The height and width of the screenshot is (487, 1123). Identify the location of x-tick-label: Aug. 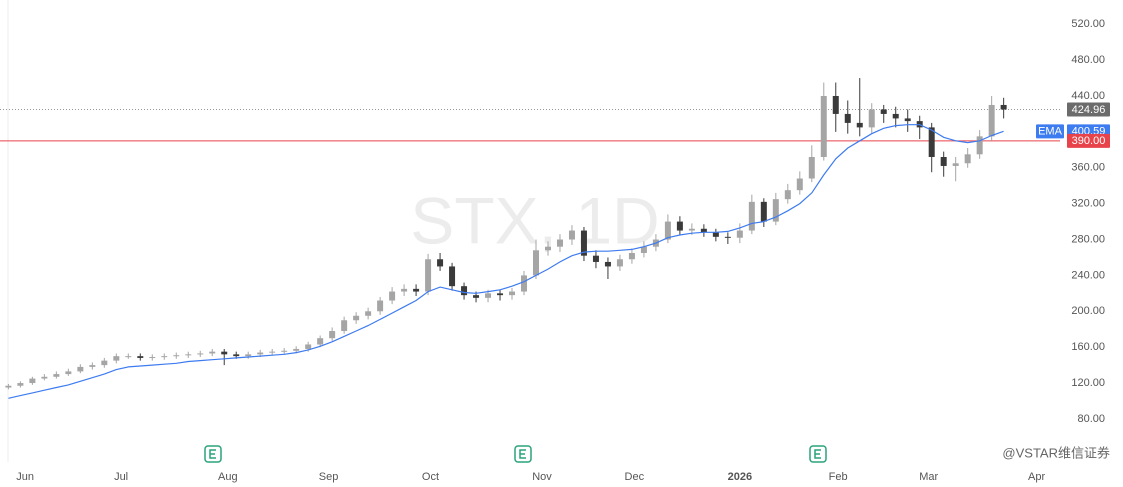
(228, 477).